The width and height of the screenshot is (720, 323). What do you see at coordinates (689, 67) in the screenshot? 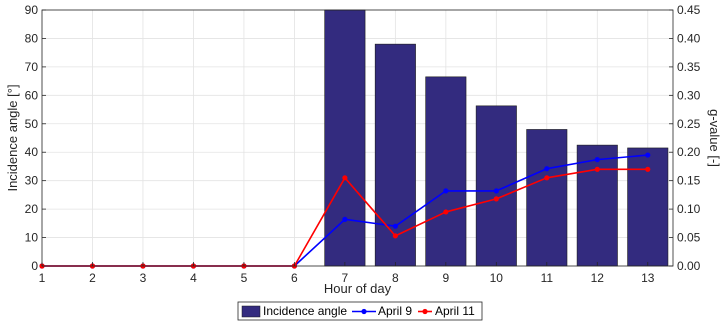
I see `y-tick-label-right: 0.35` at bounding box center [689, 67].